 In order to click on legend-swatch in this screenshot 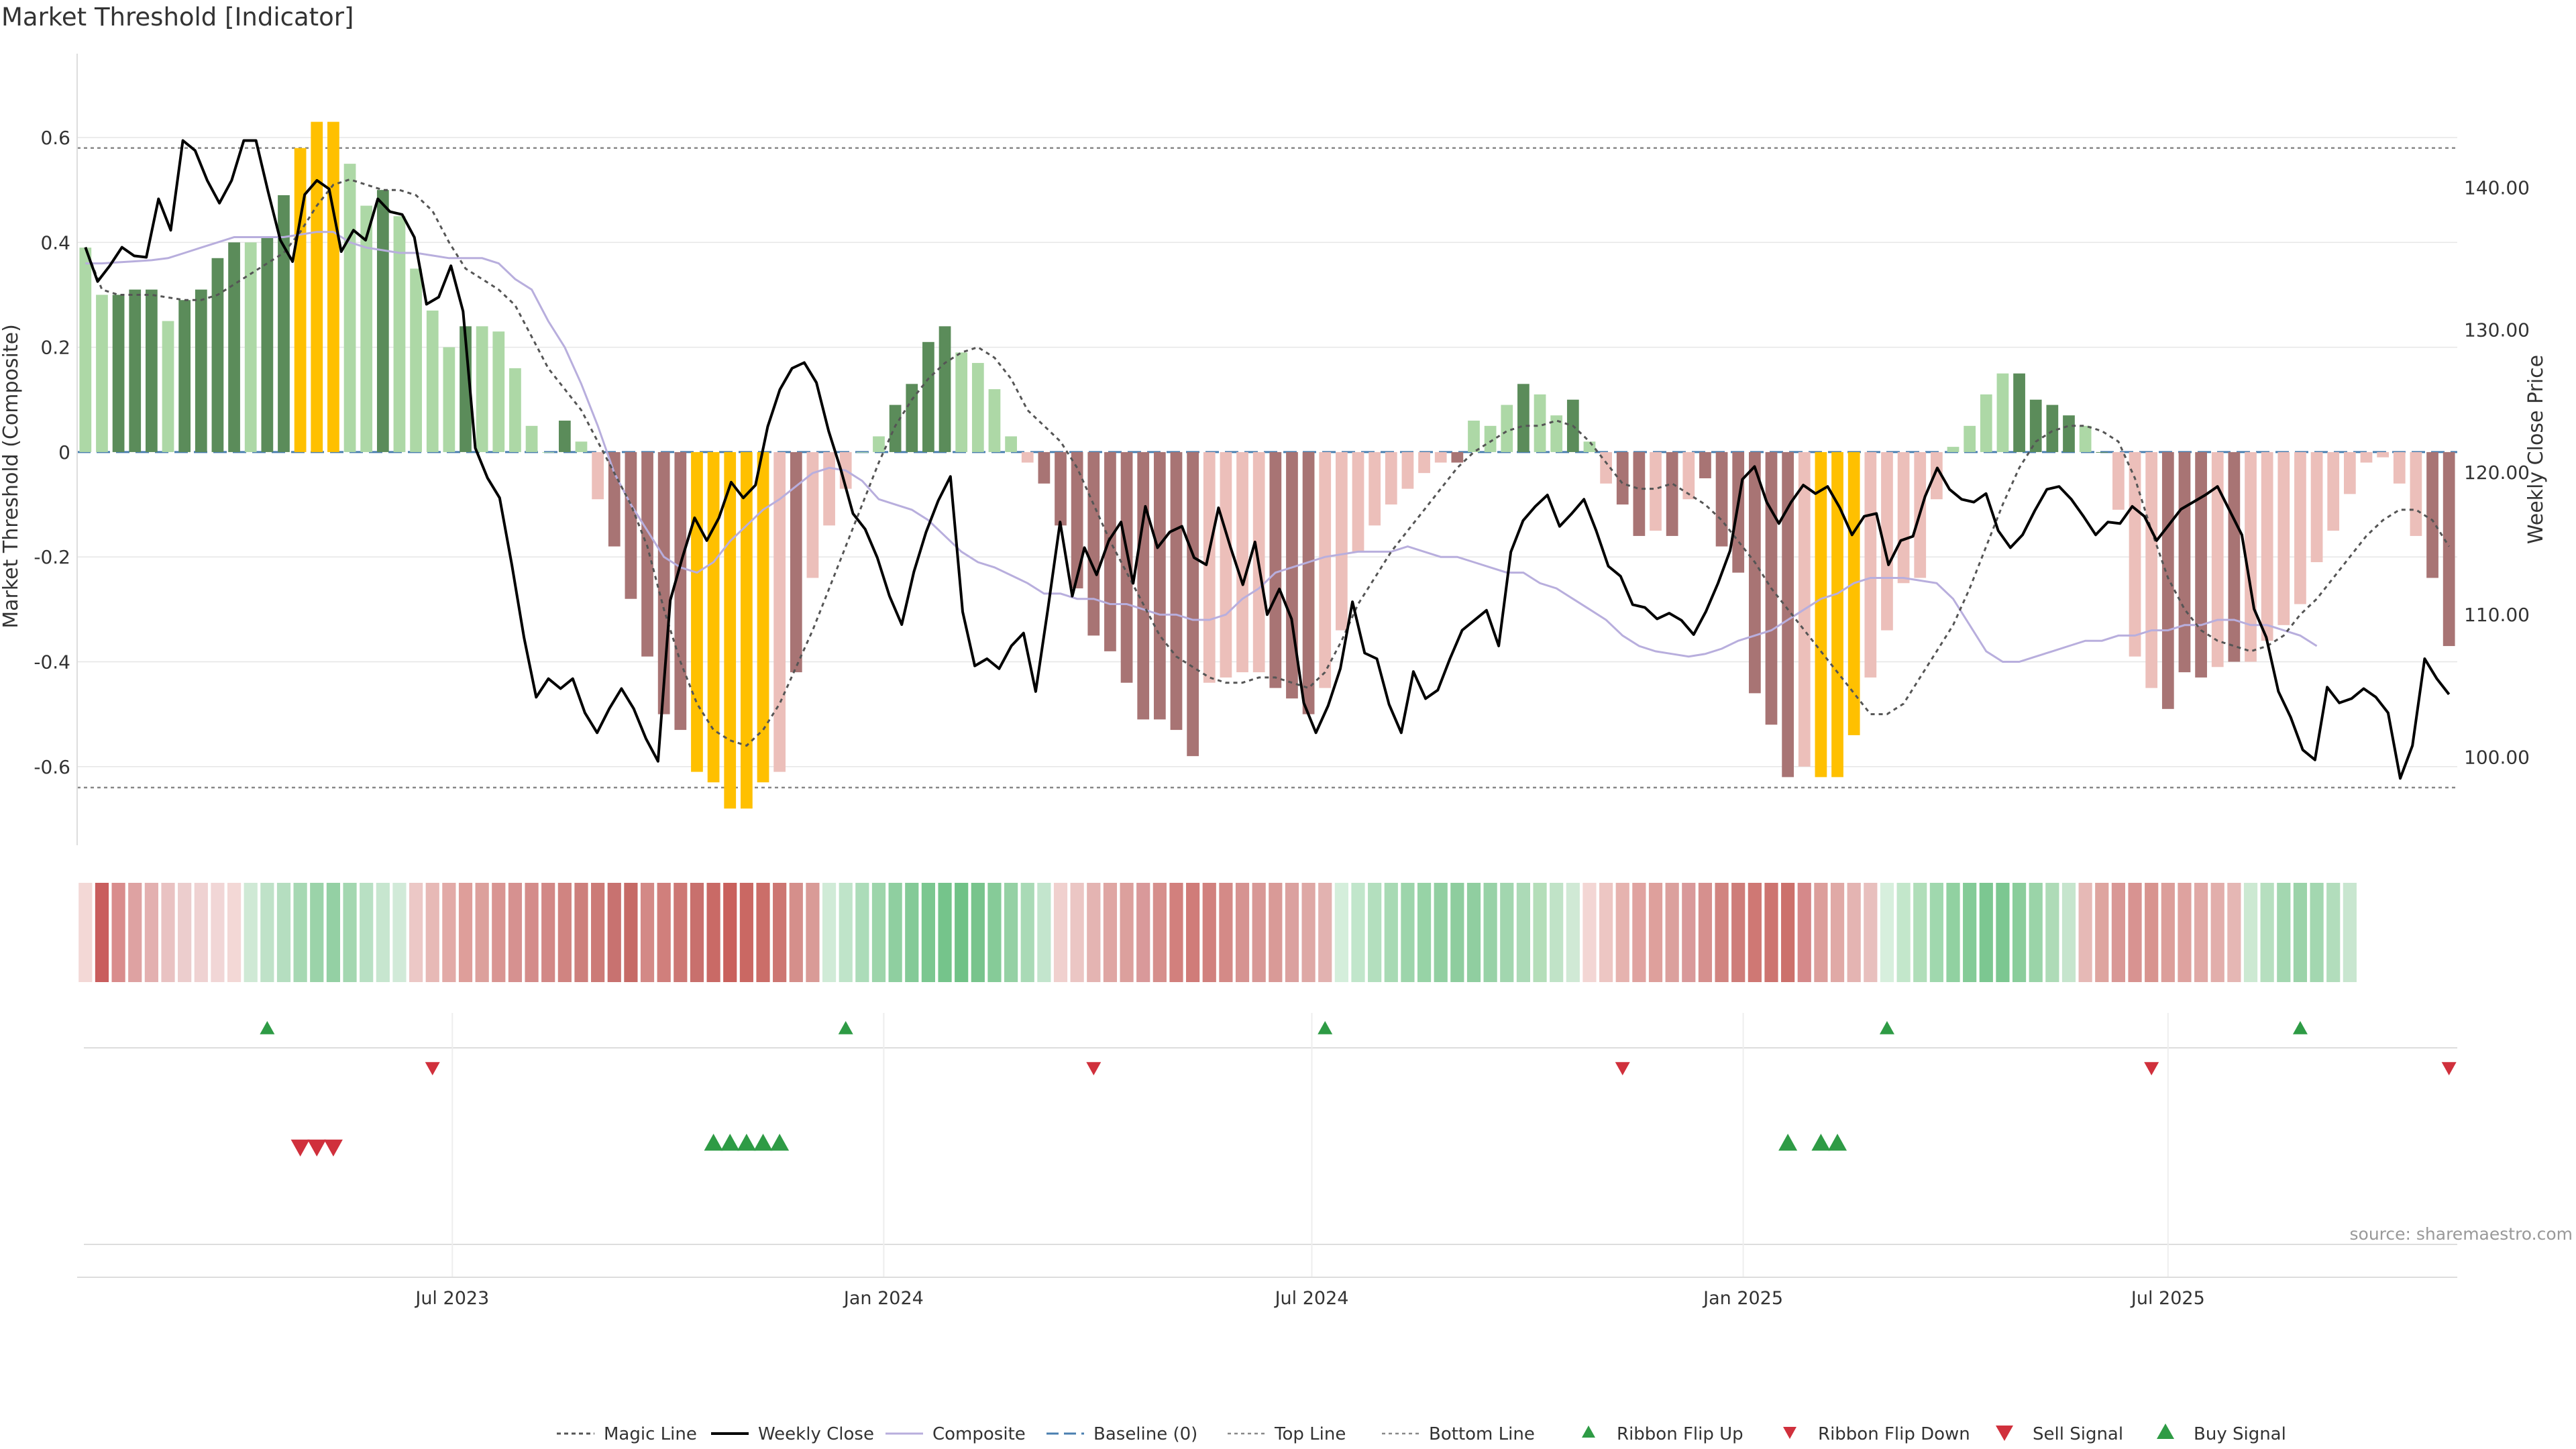, I will do `click(1588, 1432)`.